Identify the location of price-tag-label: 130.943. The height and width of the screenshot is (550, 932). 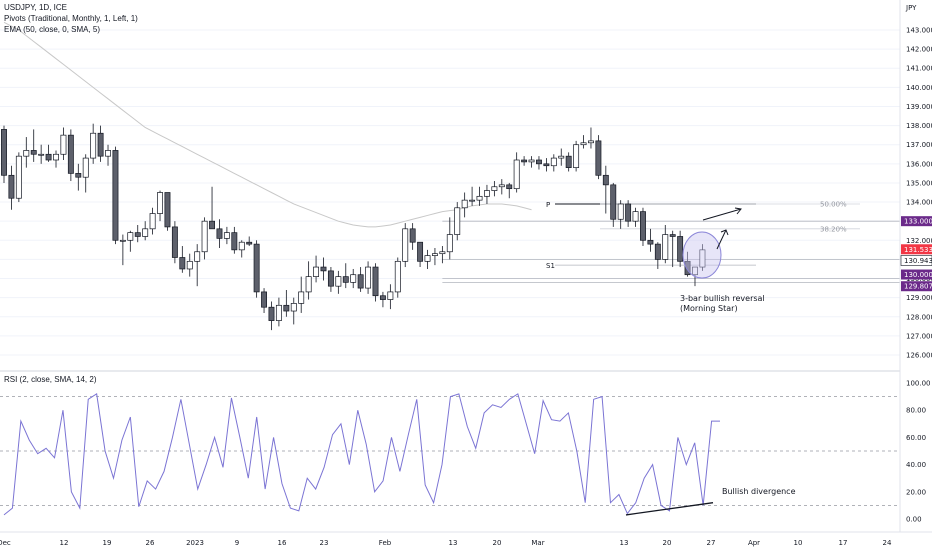
(918, 261).